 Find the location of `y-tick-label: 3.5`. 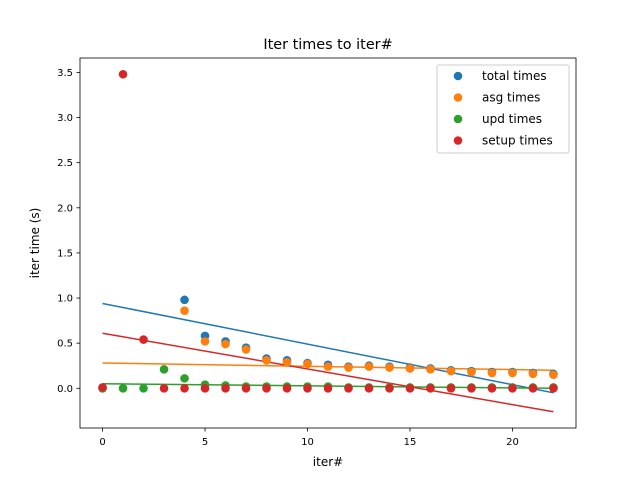

y-tick-label: 3.5 is located at coordinates (65, 73).